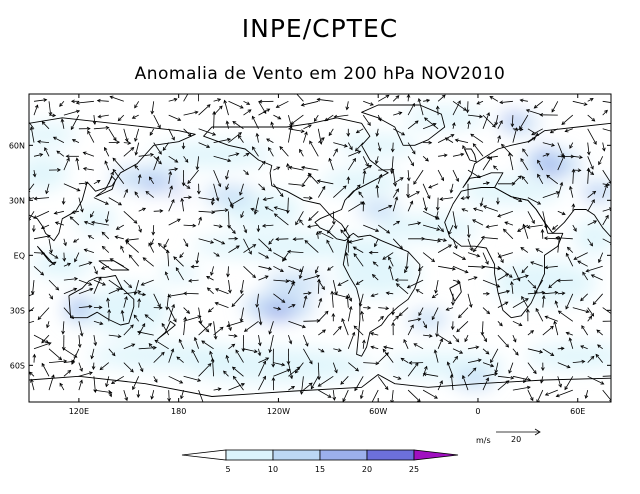 The height and width of the screenshot is (494, 640). I want to click on colorbar-tick-label: 10, so click(273, 469).